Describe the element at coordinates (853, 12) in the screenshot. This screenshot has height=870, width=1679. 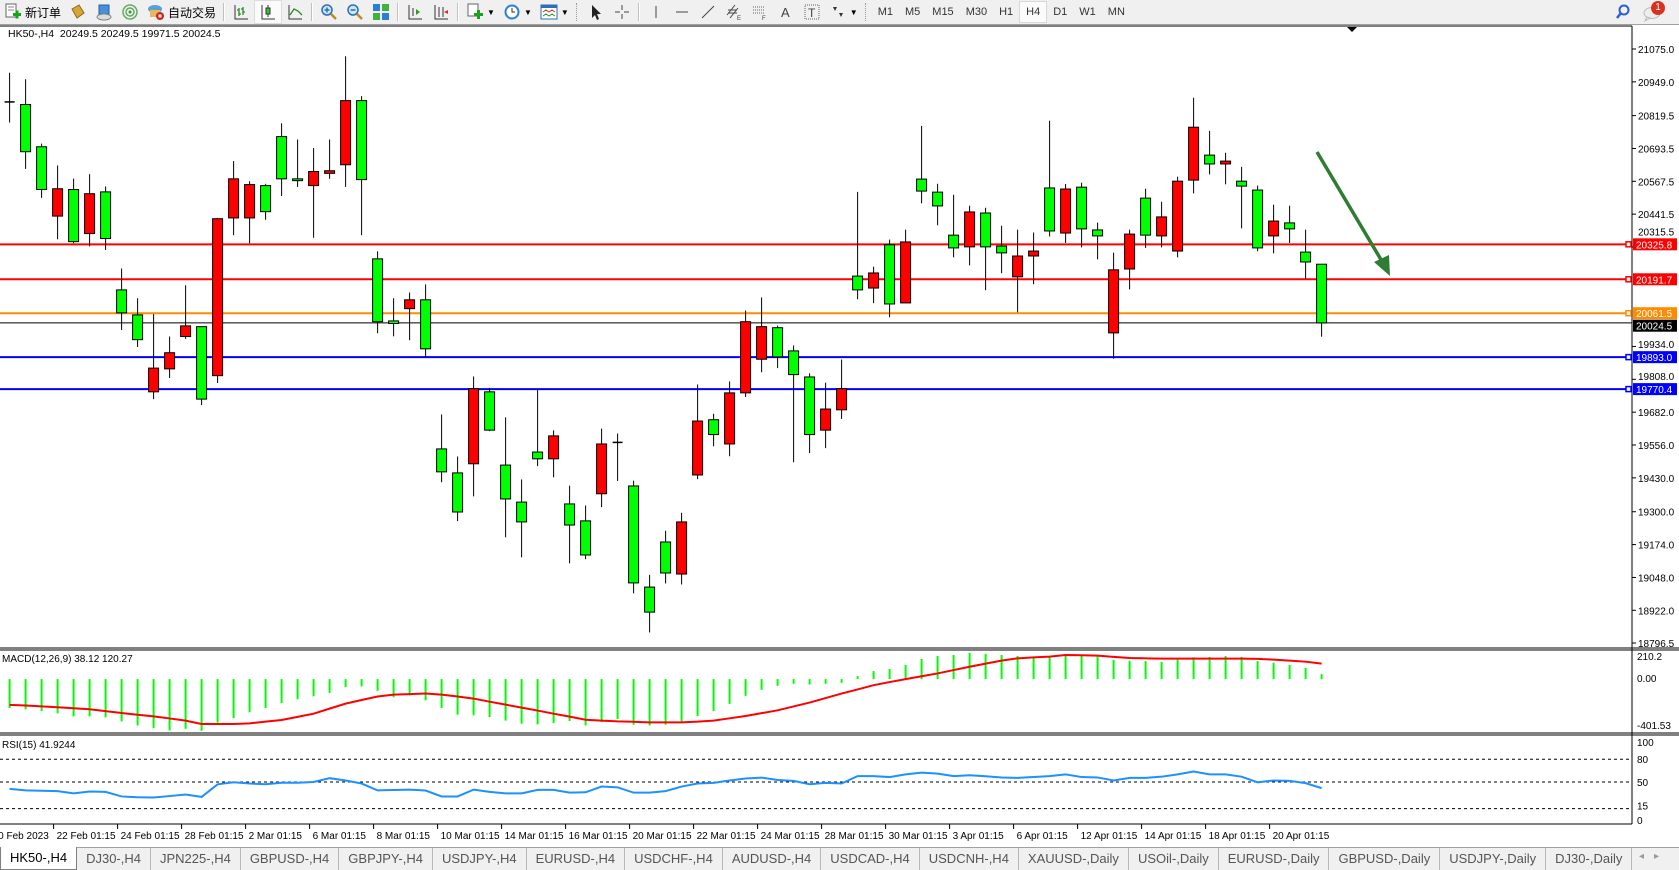
I see `dropdown-arrow-icon: ▼` at that location.